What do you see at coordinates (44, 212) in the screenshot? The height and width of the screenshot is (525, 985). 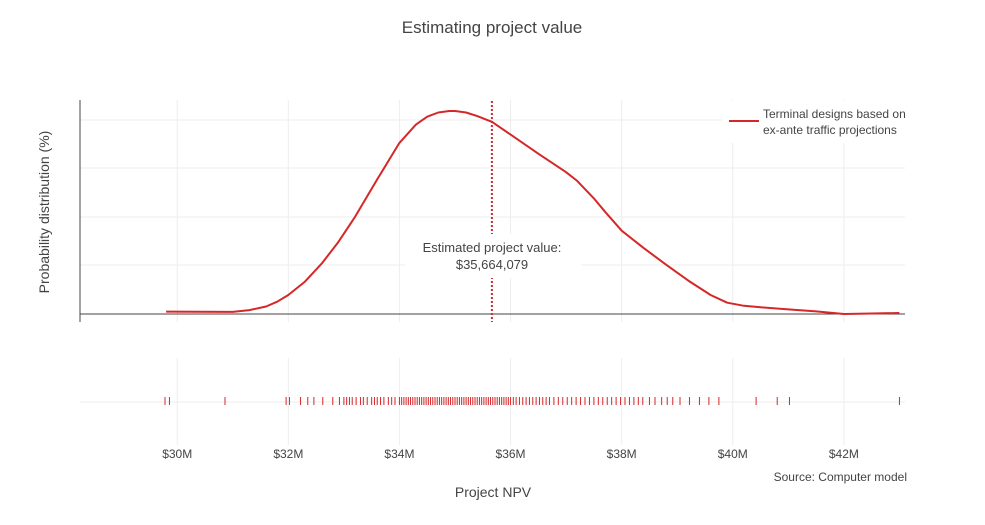 I see `y-axis-title: Probability distribution (%)` at bounding box center [44, 212].